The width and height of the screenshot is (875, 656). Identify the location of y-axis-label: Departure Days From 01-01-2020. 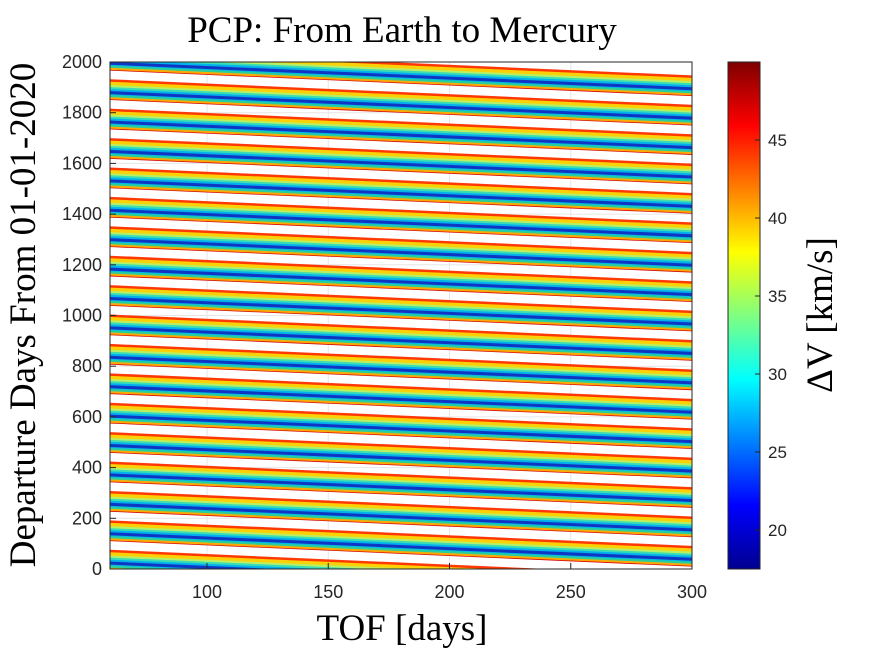
(23, 315).